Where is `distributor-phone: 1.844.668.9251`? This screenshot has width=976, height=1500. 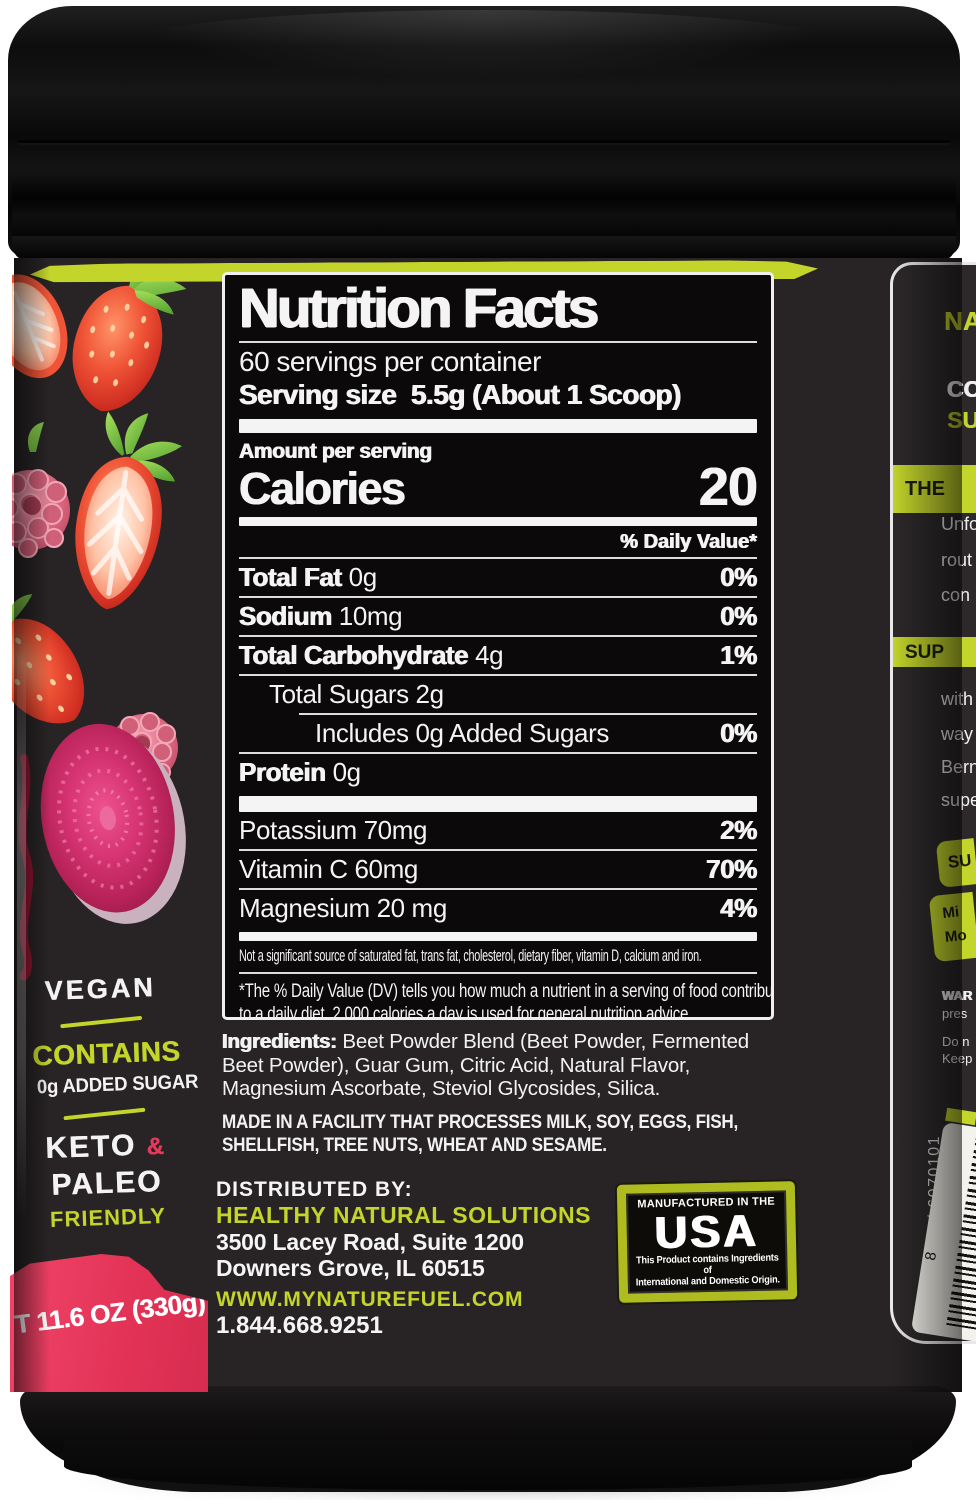
distributor-phone: 1.844.668.9251 is located at coordinates (299, 1325).